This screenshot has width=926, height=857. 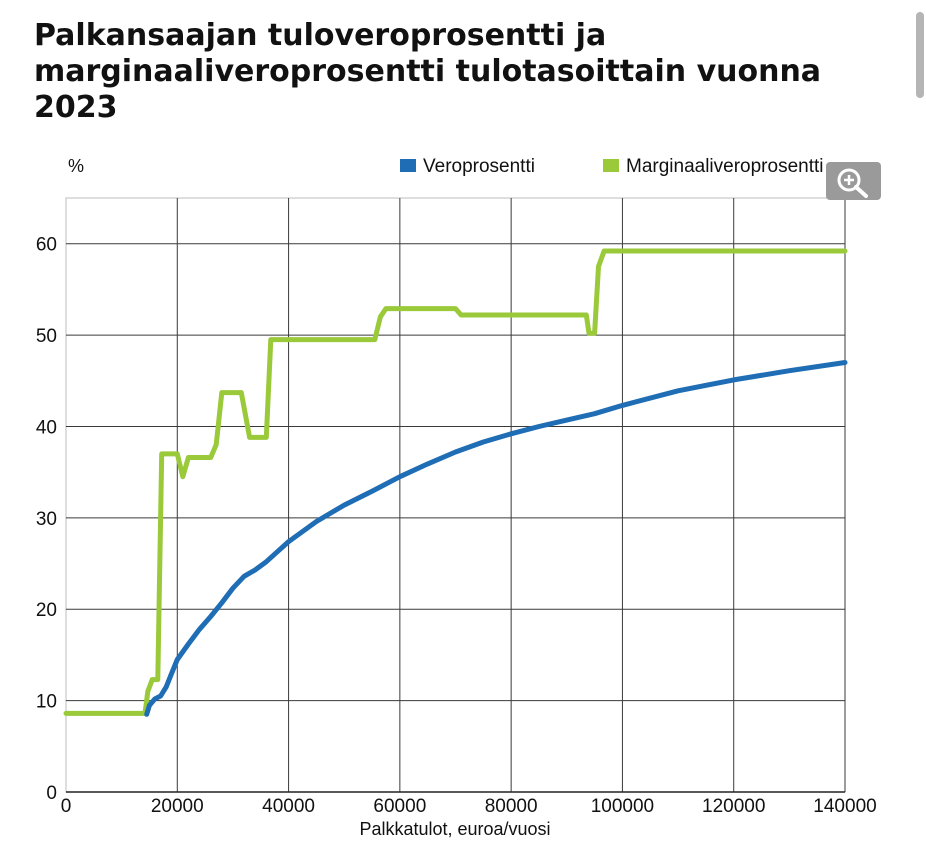 What do you see at coordinates (479, 166) in the screenshot?
I see `legend-label: Veroprosentti` at bounding box center [479, 166].